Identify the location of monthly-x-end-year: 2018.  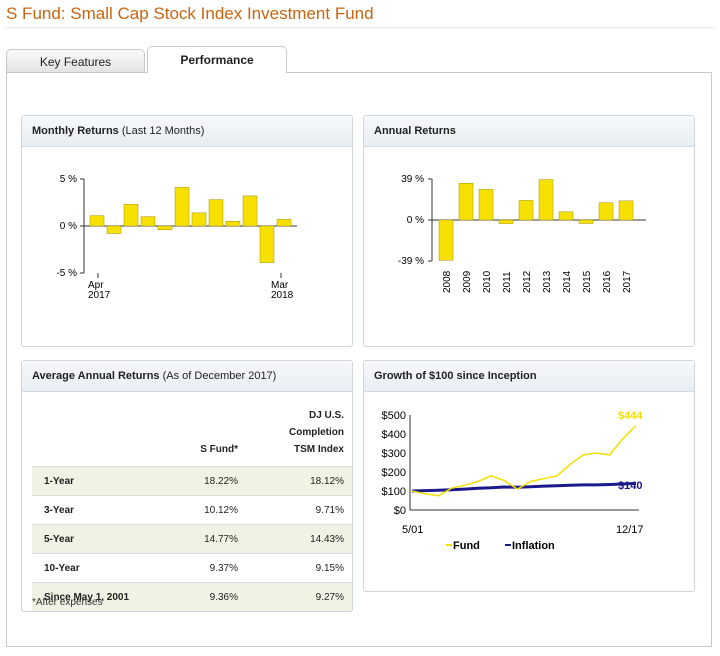
(282, 295).